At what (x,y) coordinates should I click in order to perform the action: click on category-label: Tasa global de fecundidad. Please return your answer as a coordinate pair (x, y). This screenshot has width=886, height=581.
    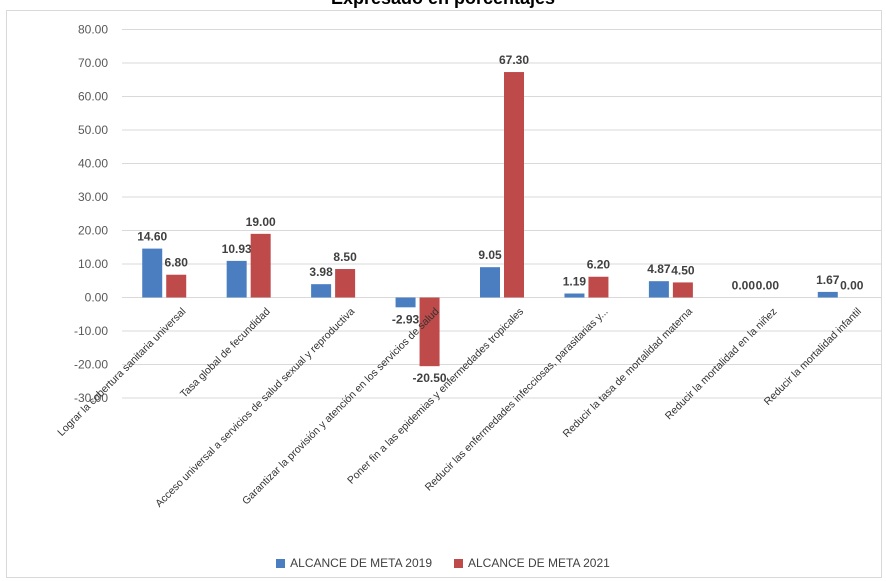
    Looking at the image, I should click on (225, 353).